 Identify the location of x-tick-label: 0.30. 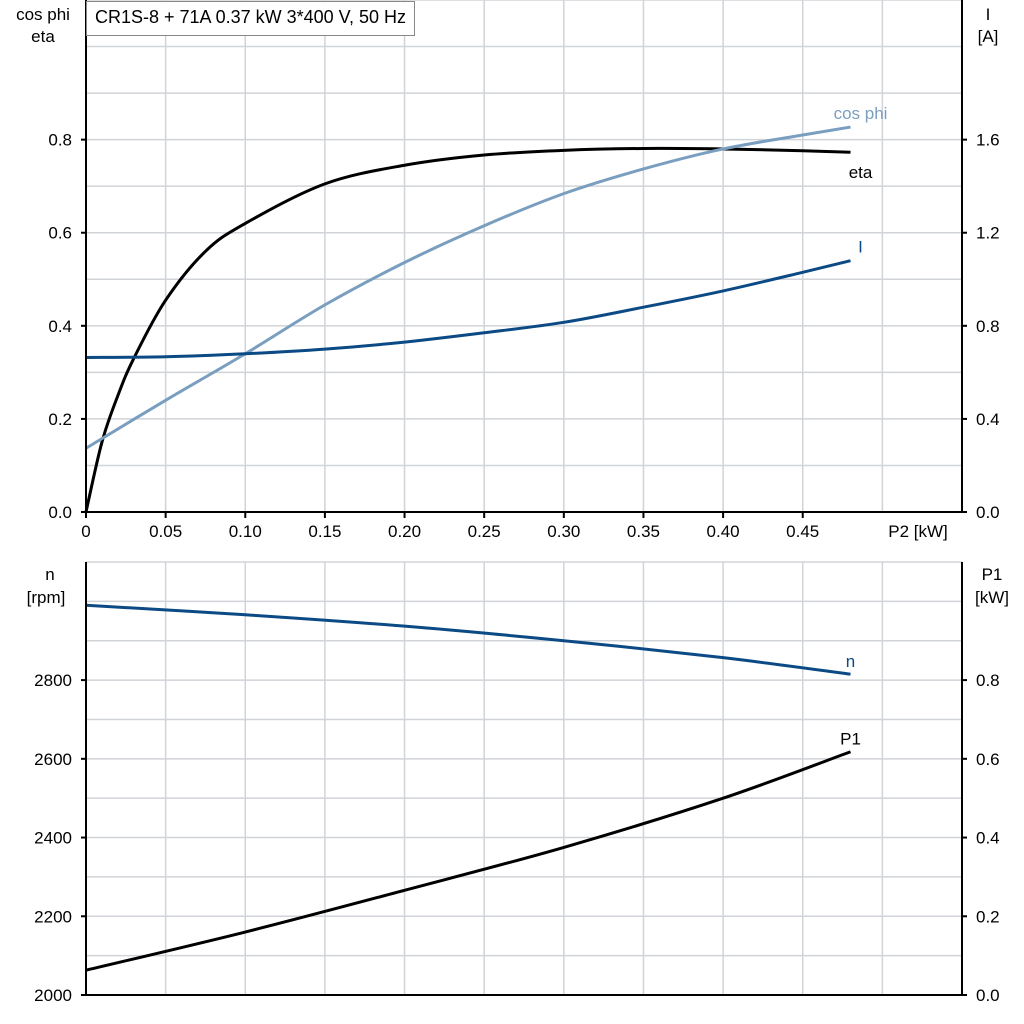
(563, 531).